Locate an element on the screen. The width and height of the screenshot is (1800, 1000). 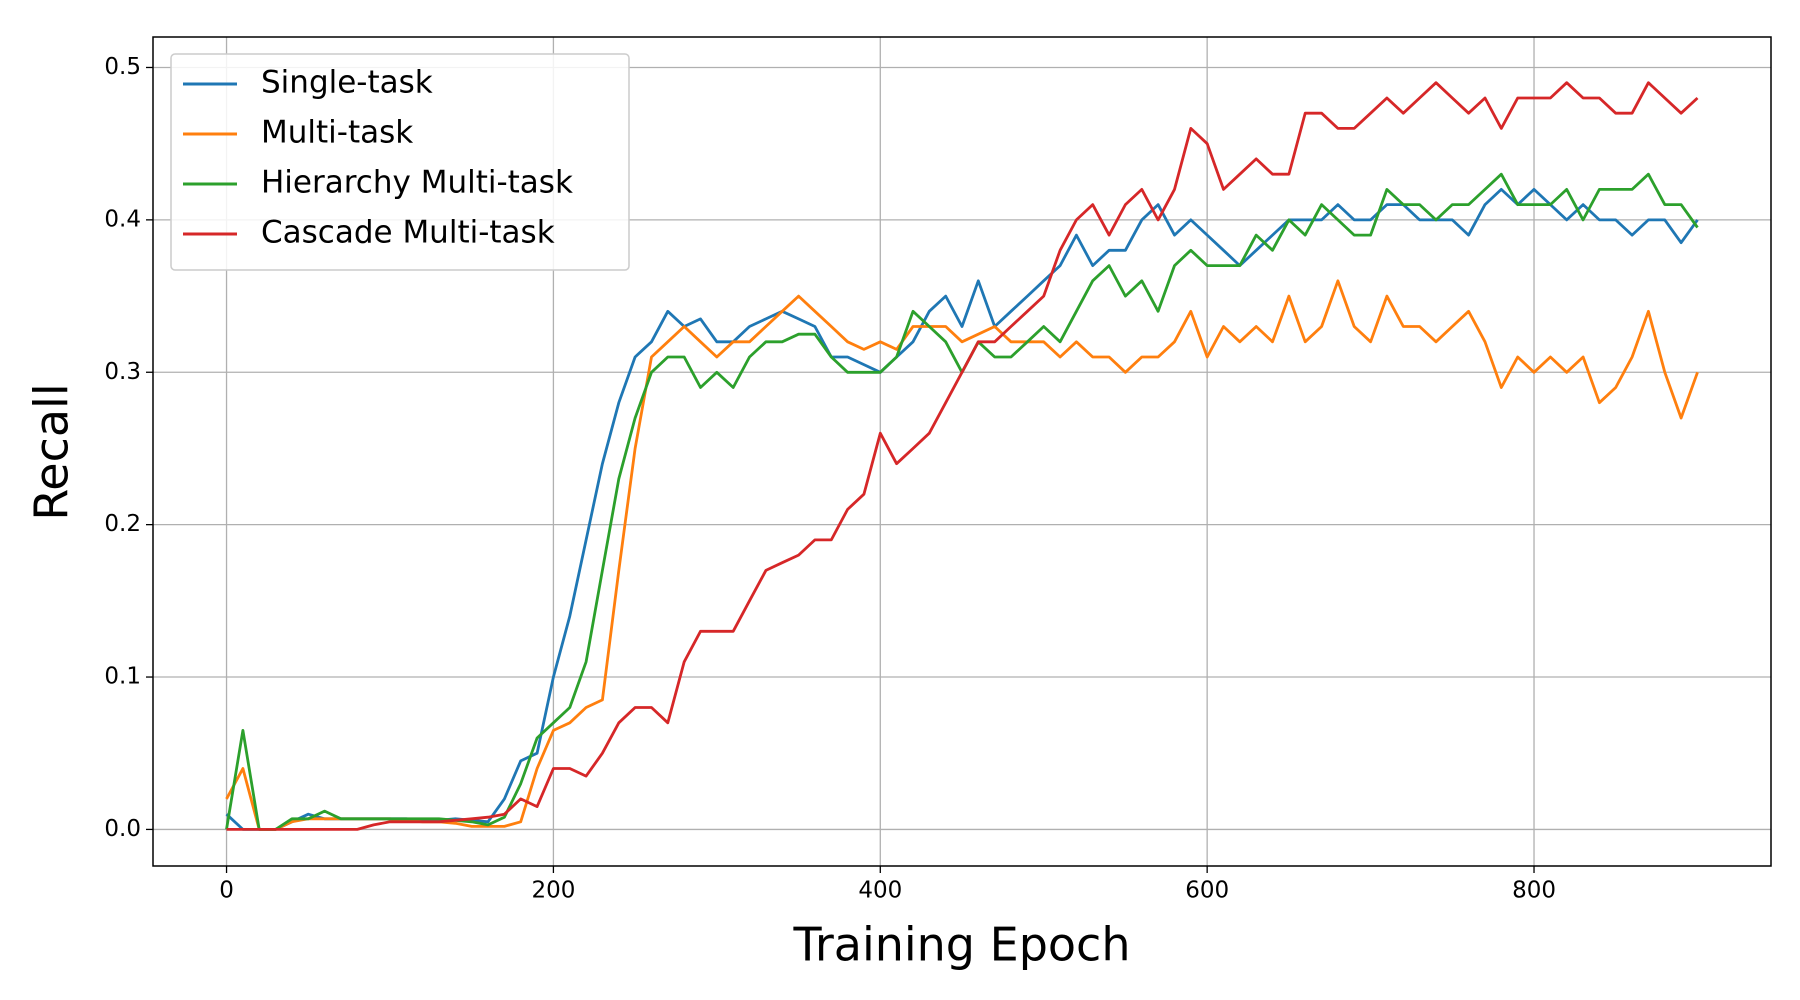
y-tick-label: 0.4 is located at coordinates (122, 219).